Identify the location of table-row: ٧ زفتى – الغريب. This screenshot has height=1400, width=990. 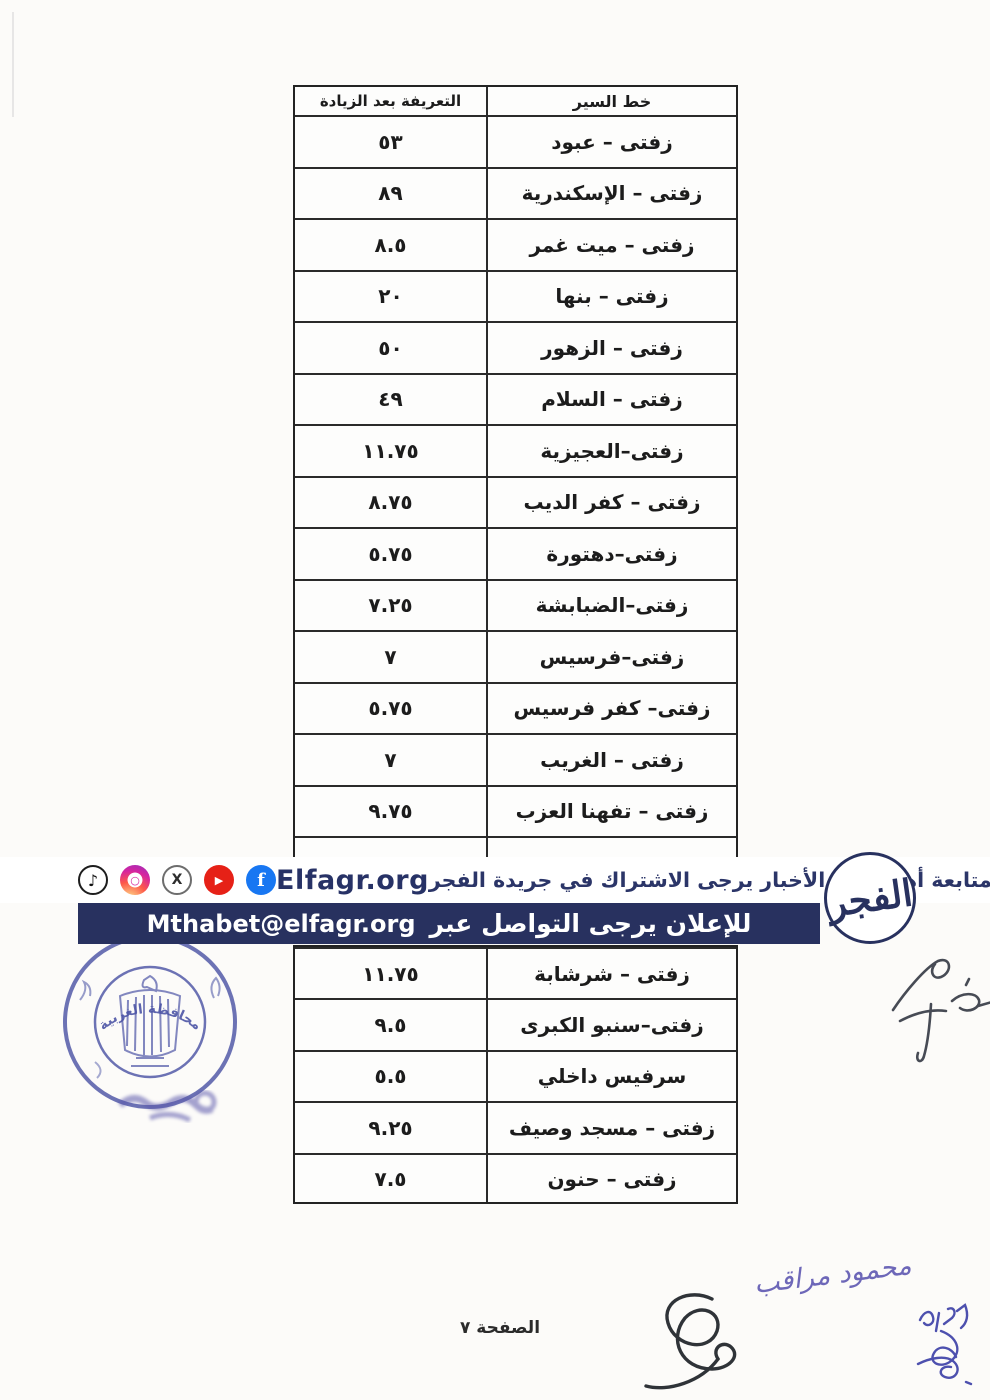
(515, 759).